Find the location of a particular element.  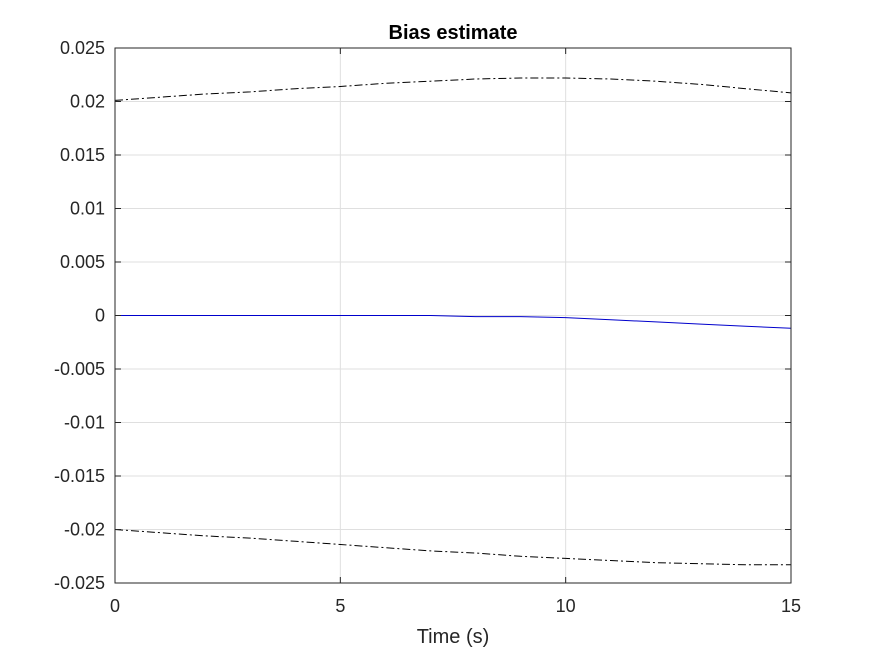

y-tick-label: 0.015 is located at coordinates (82, 155).